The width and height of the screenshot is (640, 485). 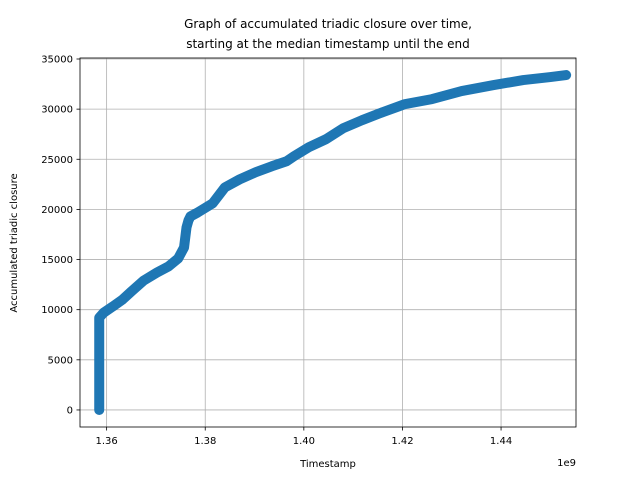 I want to click on y-tick-label: 20000, so click(x=57, y=210).